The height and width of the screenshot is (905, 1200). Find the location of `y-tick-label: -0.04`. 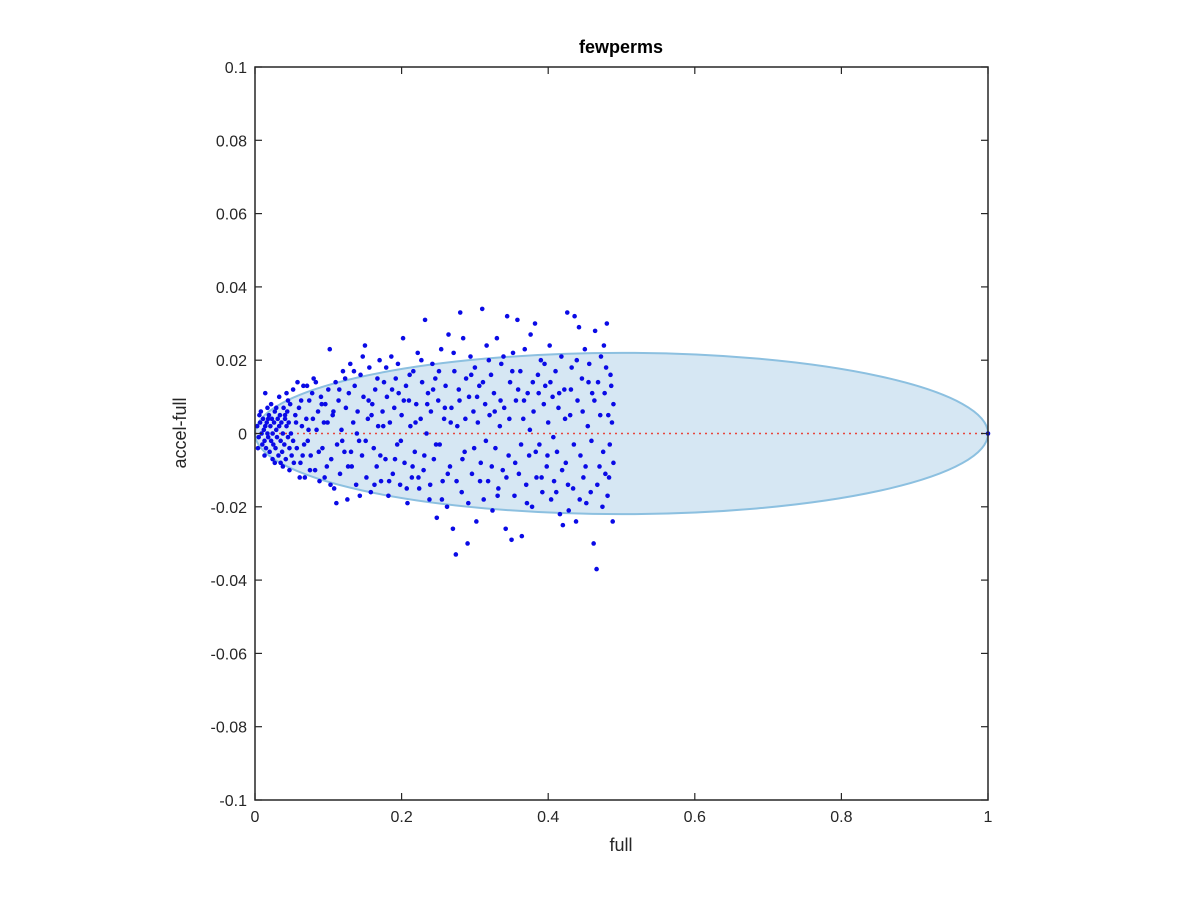

y-tick-label: -0.04 is located at coordinates (229, 581).